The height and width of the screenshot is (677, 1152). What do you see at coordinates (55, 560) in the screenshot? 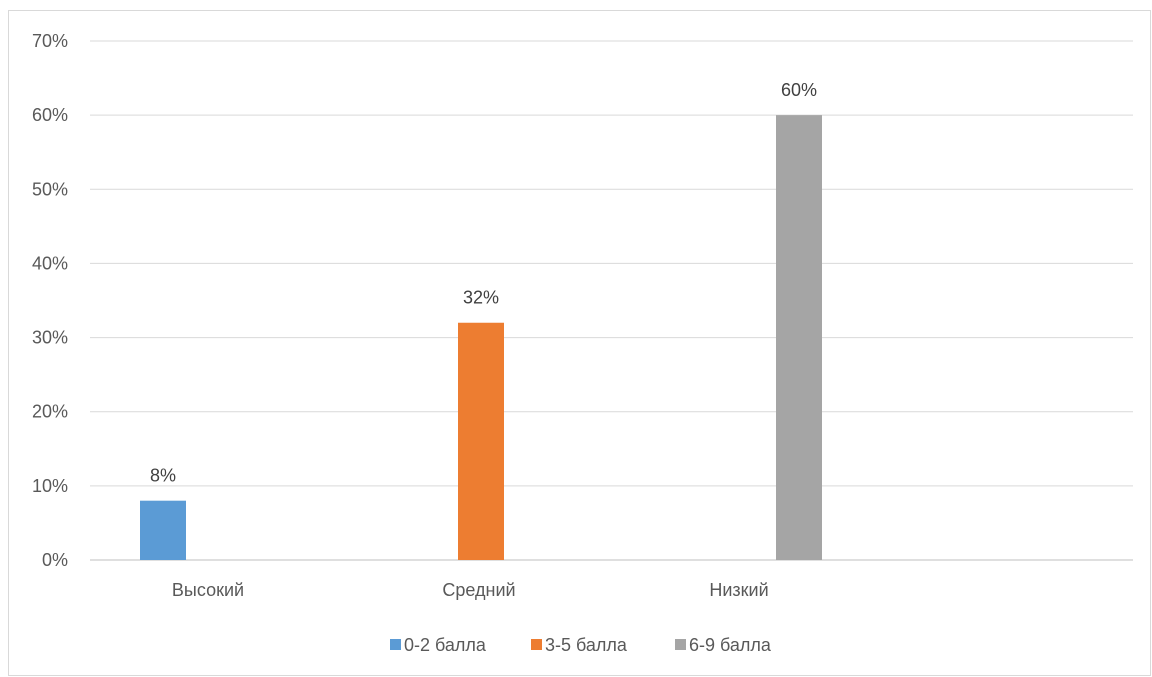
I see `y-tick-label: 0%` at bounding box center [55, 560].